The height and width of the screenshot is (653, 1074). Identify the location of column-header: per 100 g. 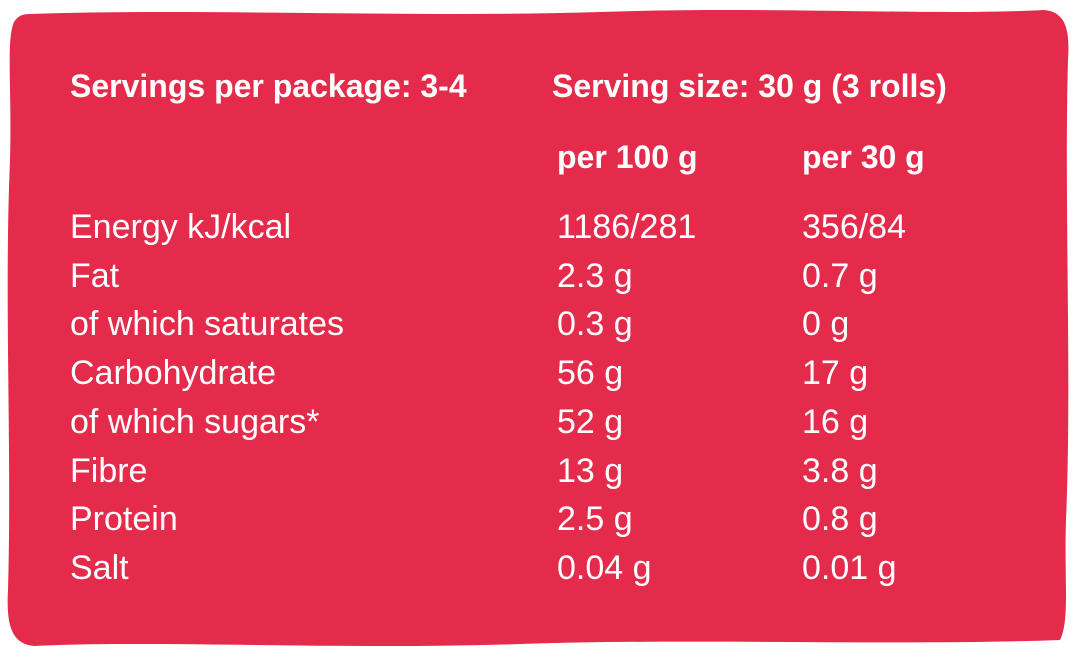
(627, 157).